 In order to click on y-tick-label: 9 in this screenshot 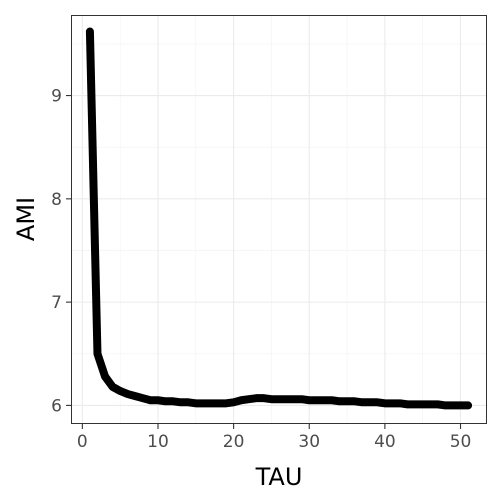, I will do `click(56, 97)`.